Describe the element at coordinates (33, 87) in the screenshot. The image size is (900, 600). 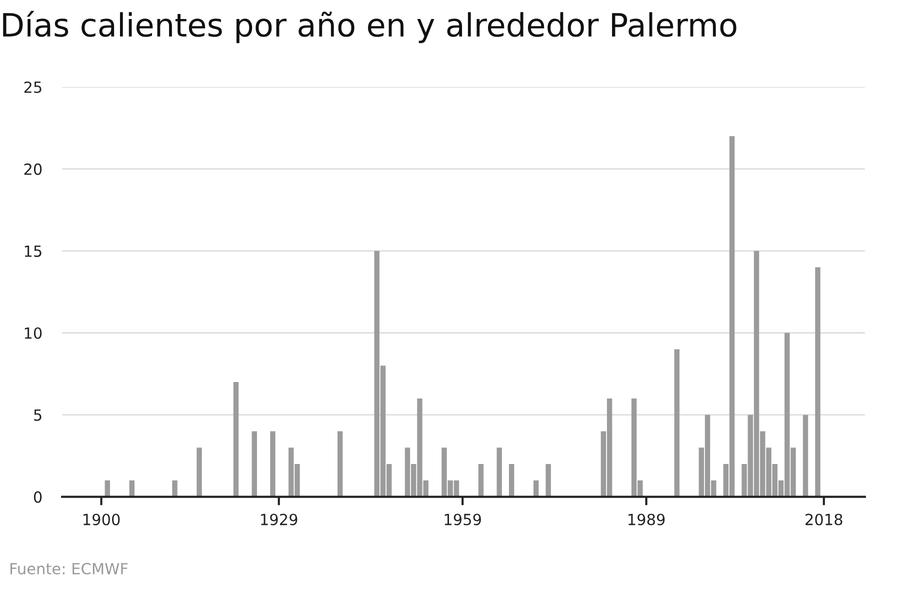
I see `y-tick-label: 25` at that location.